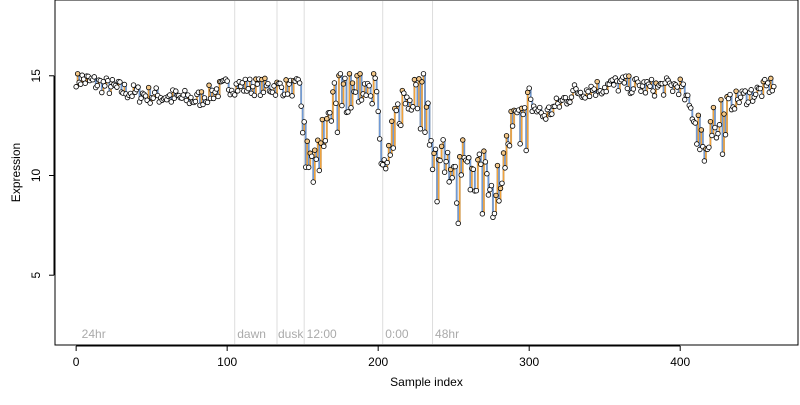 Image resolution: width=800 pixels, height=405 pixels. I want to click on event-annotation: 0:00, so click(397, 334).